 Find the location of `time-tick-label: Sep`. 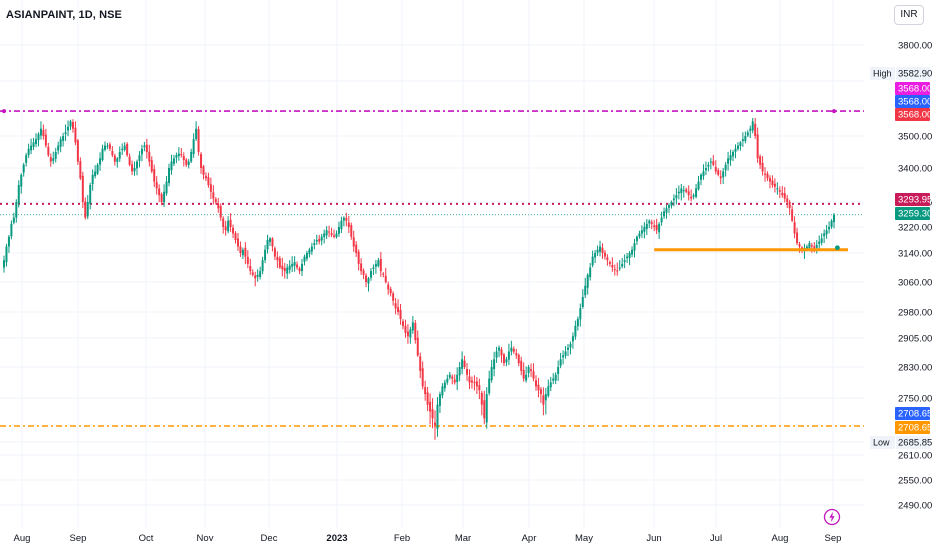

time-tick-label: Sep is located at coordinates (78, 538).